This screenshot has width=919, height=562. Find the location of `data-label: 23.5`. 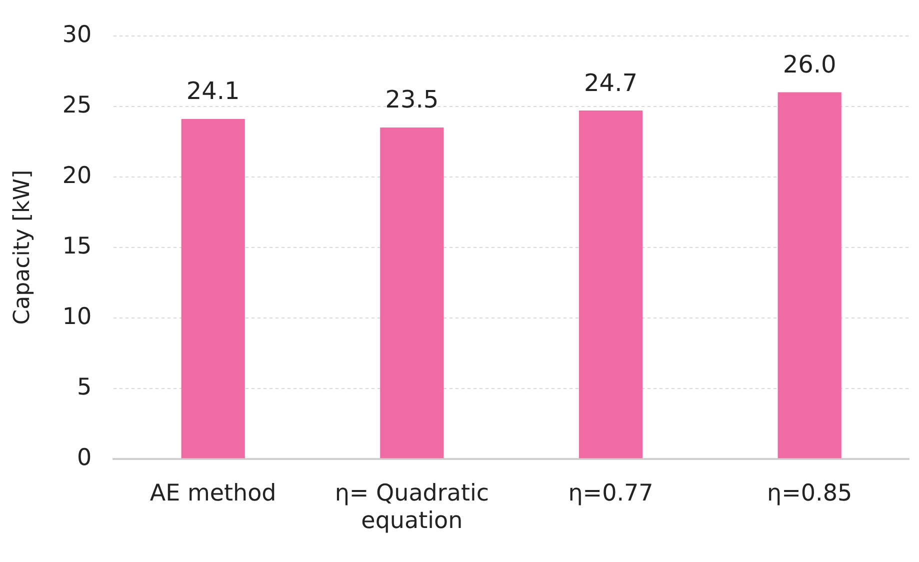

data-label: 23.5 is located at coordinates (412, 100).